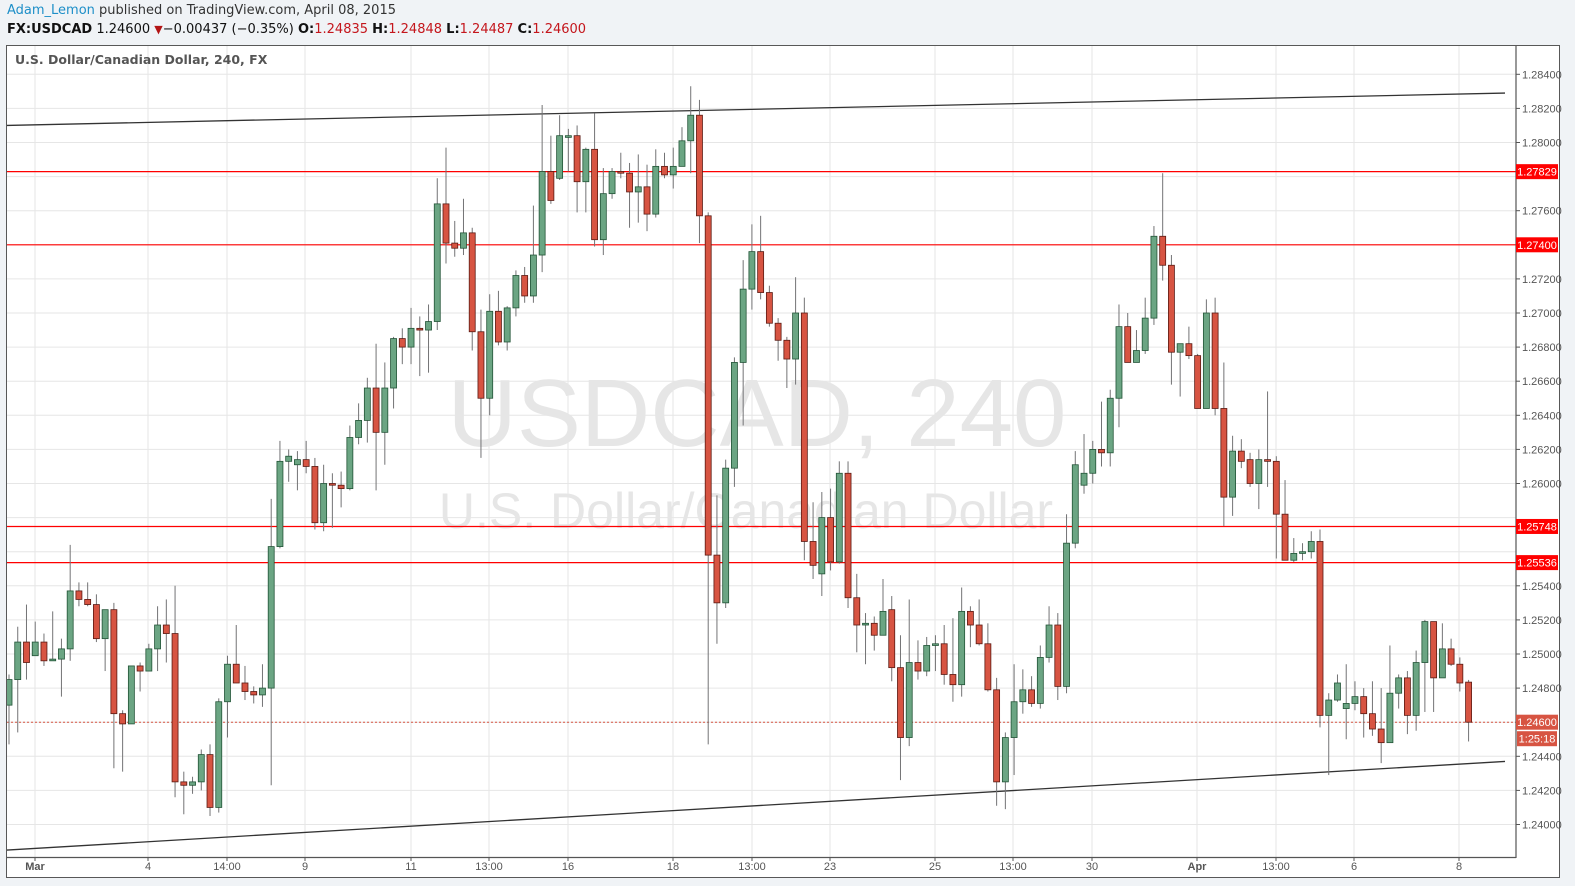  What do you see at coordinates (410, 867) in the screenshot?
I see `x-tick-label: 11` at bounding box center [410, 867].